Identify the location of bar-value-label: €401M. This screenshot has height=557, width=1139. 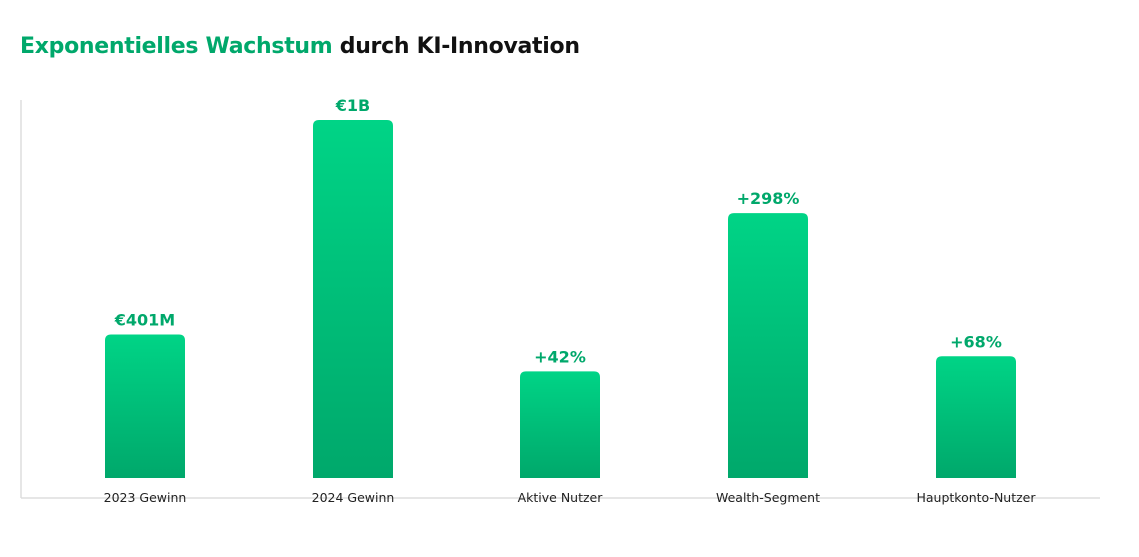
(144, 319).